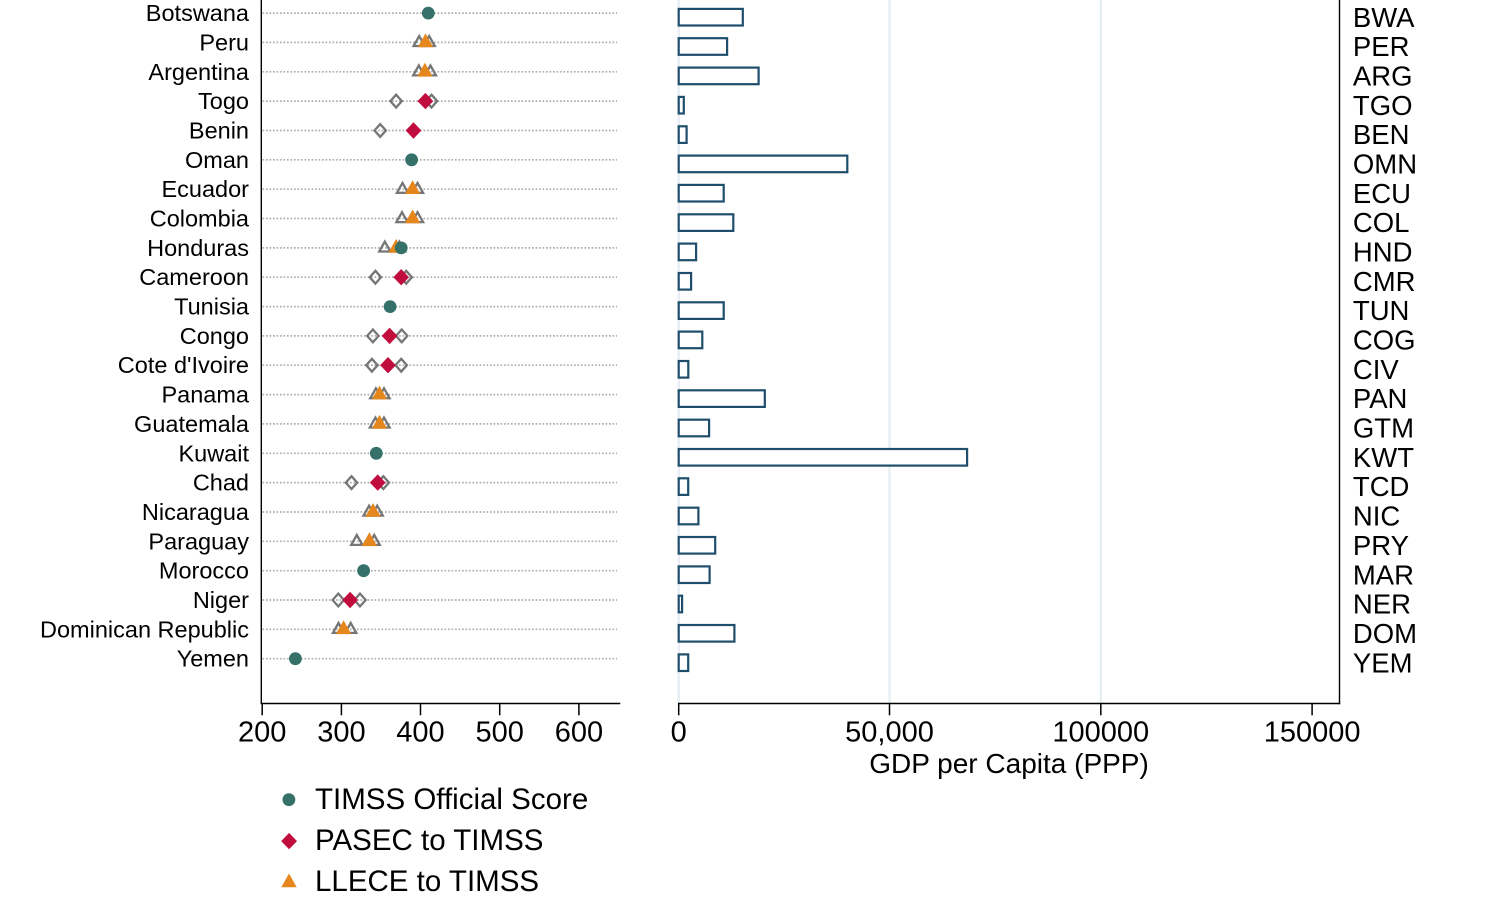 The width and height of the screenshot is (1486, 904). Describe the element at coordinates (192, 424) in the screenshot. I see `svg-text: Guatemala` at that location.